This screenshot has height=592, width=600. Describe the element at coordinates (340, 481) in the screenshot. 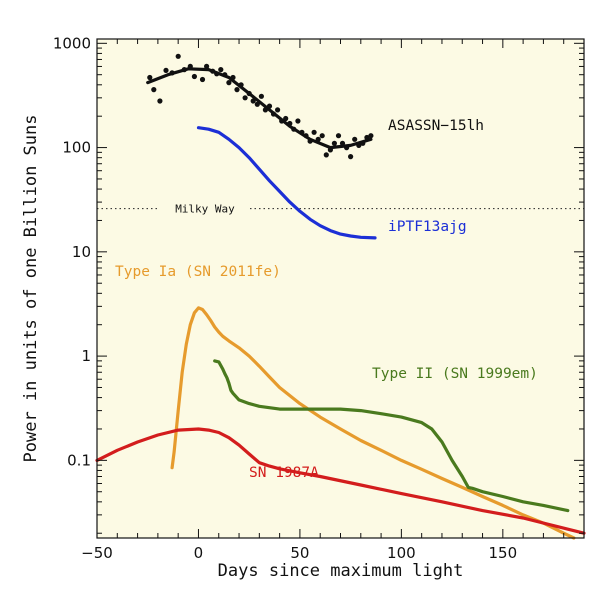

I see `series-line-sn-1987a` at that location.